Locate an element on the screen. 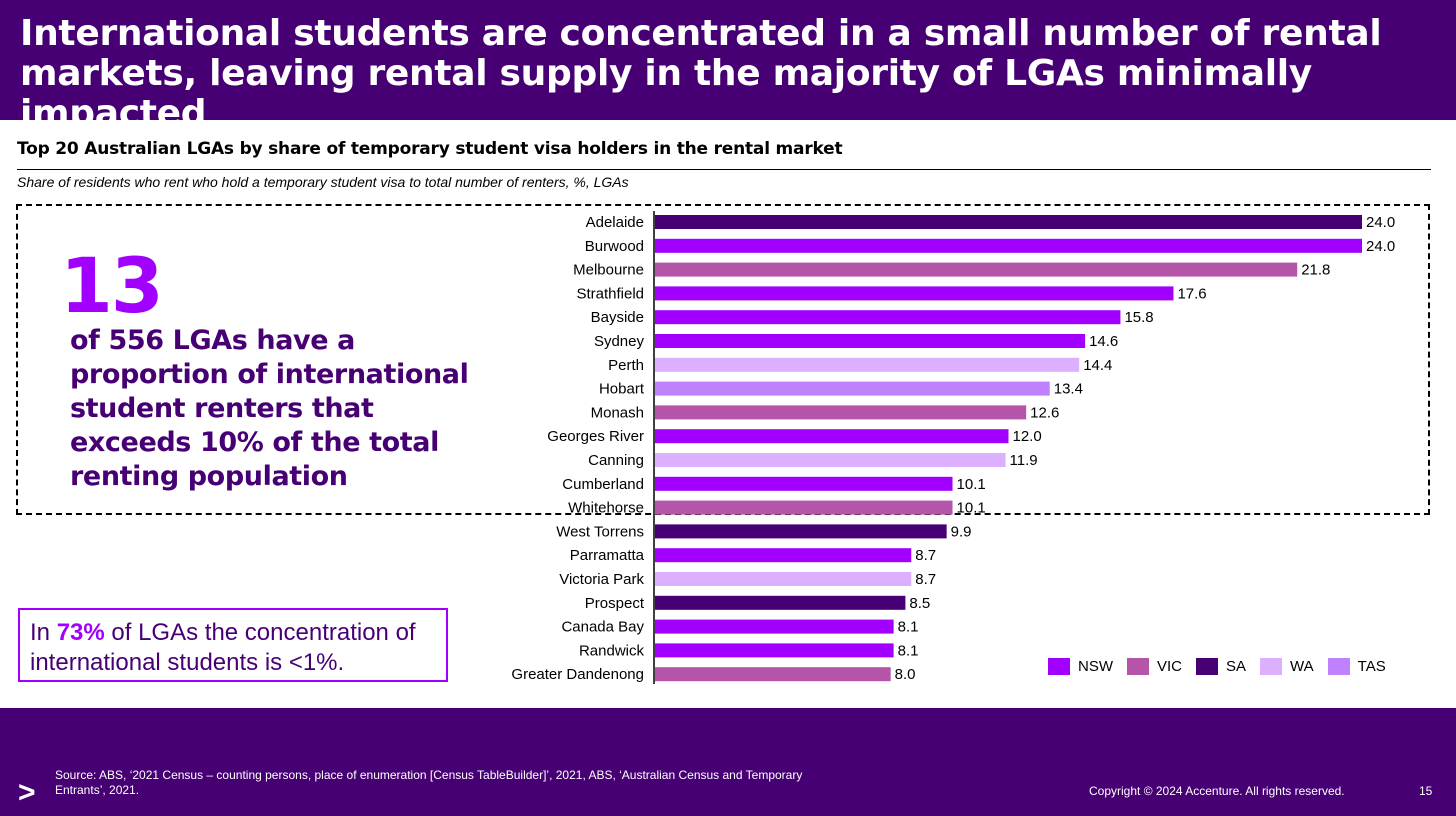  legend: NSW VIC SA WA TAS is located at coordinates (1224, 666).